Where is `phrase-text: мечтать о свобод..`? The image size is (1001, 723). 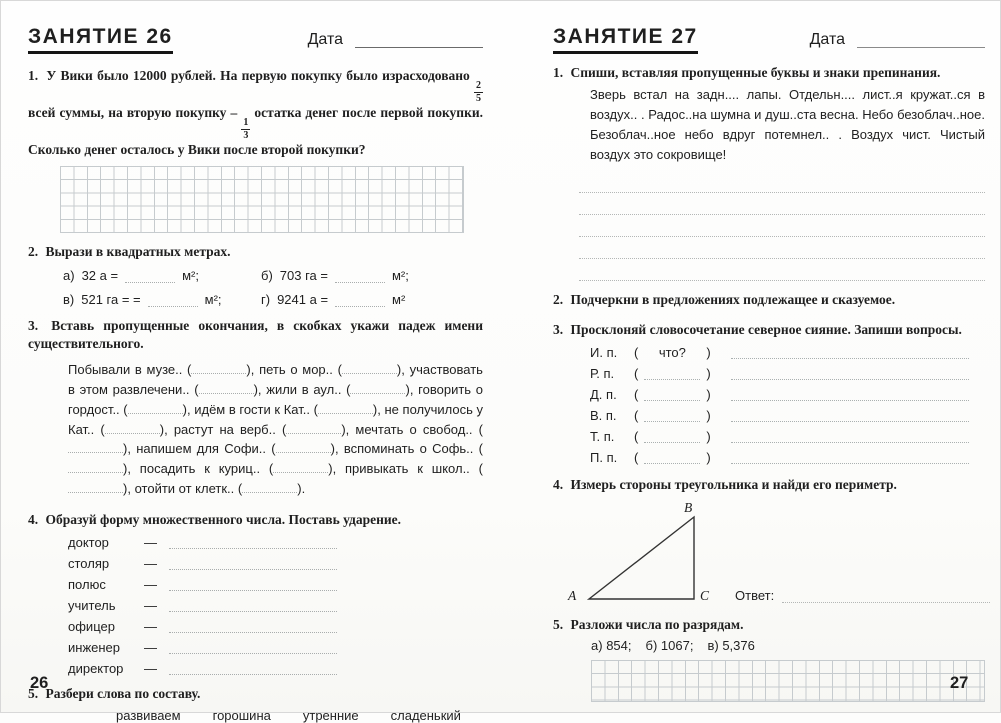
phrase-text: мечтать о свобод.. is located at coordinates (414, 429).